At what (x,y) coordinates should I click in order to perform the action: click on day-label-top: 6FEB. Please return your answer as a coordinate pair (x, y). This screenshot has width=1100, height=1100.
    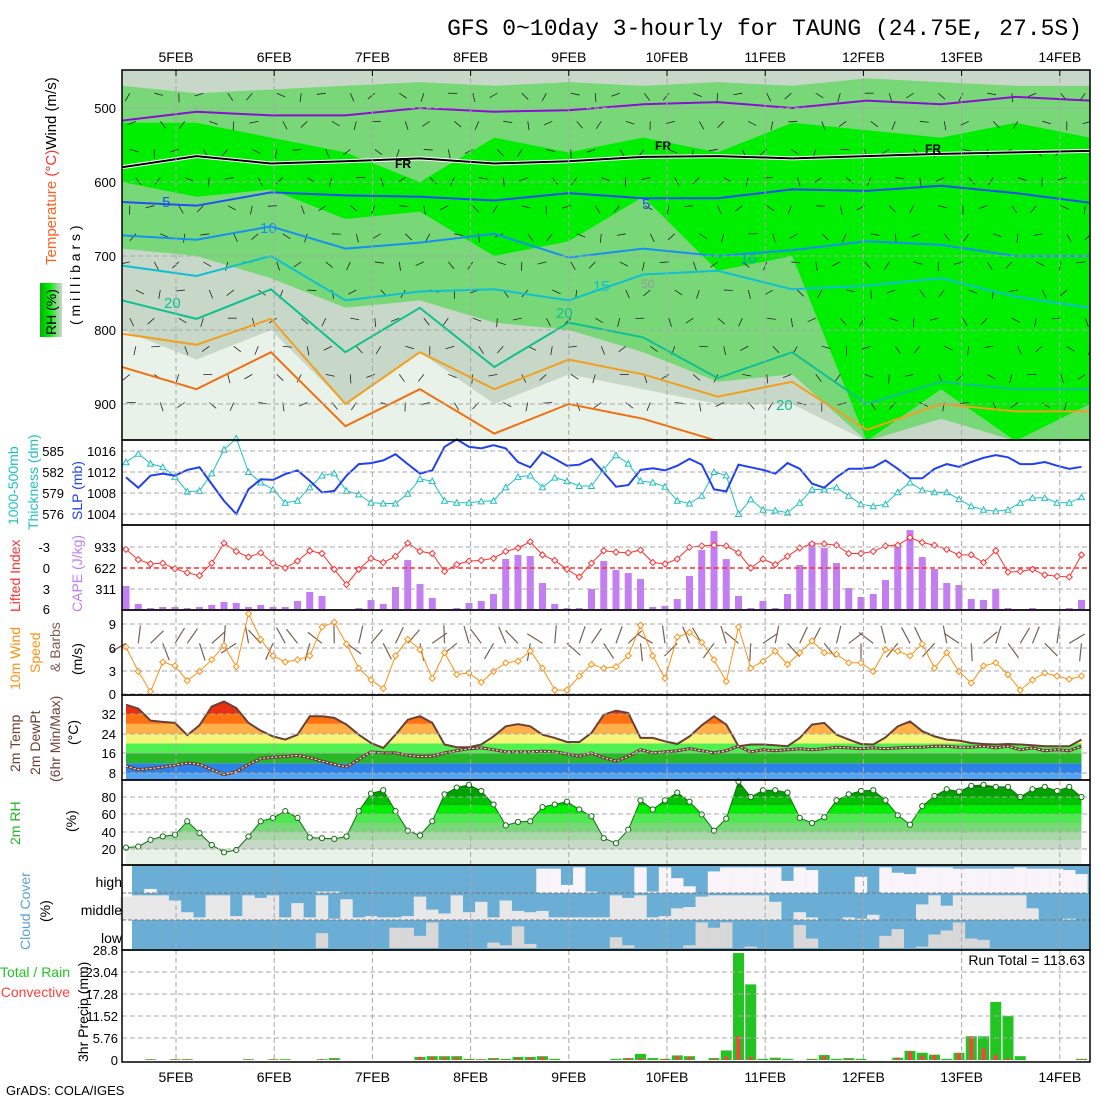
    Looking at the image, I should click on (274, 57).